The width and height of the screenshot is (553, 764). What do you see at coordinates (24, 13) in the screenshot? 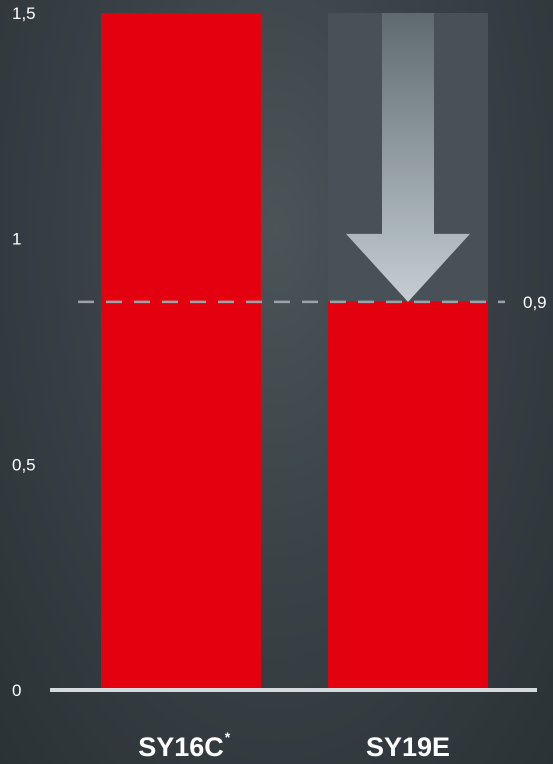
I see `y-tick-label: 1,5` at bounding box center [24, 13].